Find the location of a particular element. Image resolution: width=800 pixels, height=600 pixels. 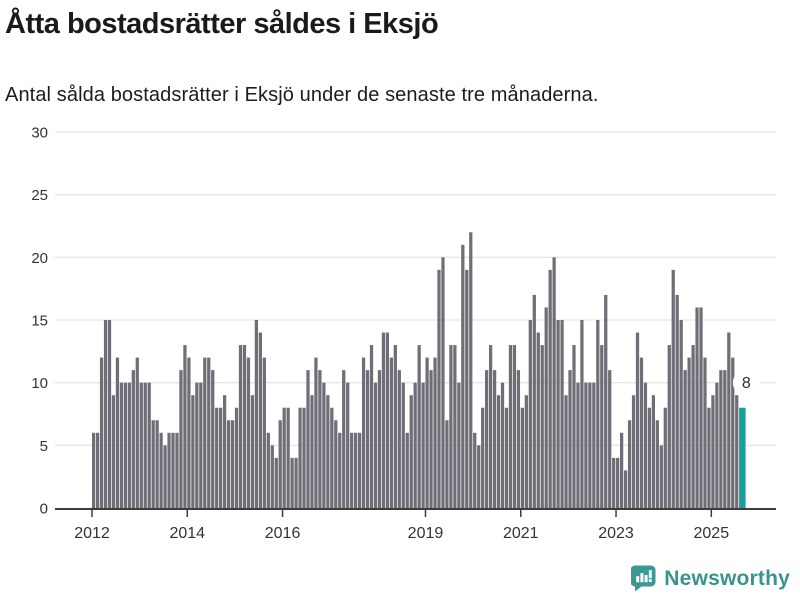

logo-exclamation-bar is located at coordinates (651, 574).